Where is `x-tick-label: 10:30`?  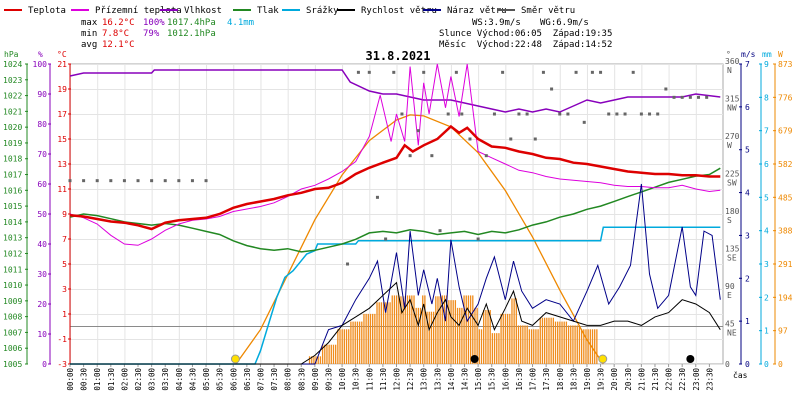
x-tick-label: 10:30 is located at coordinates (356, 379).